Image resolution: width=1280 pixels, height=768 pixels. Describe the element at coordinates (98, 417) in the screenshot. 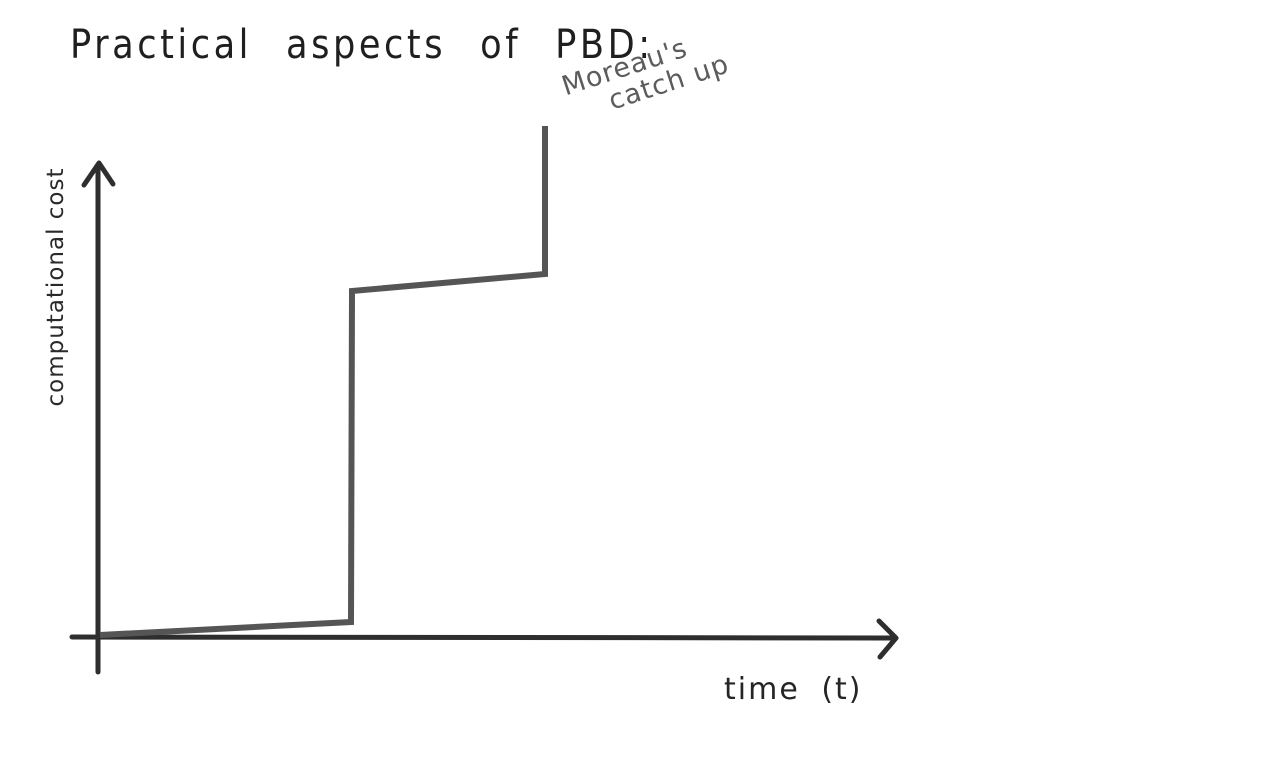

I see `y-axis` at that location.